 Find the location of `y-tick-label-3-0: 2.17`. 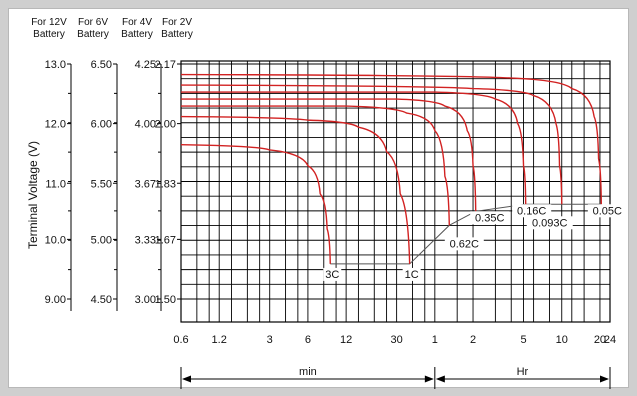

y-tick-label-3-0: 2.17 is located at coordinates (165, 65).